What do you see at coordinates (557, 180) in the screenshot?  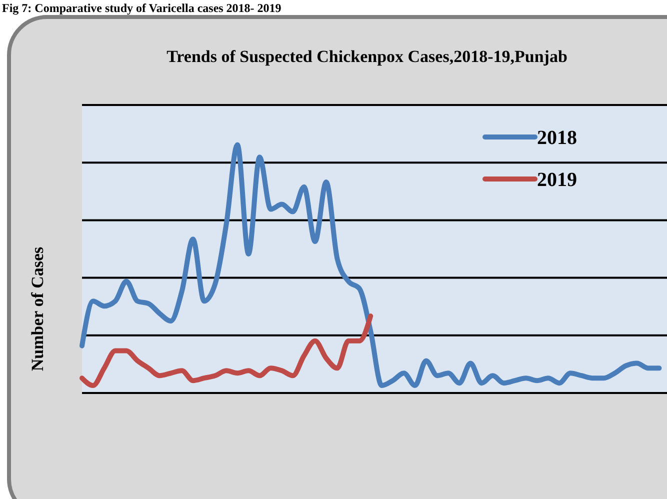 I see `legend-label: 2019` at bounding box center [557, 180].